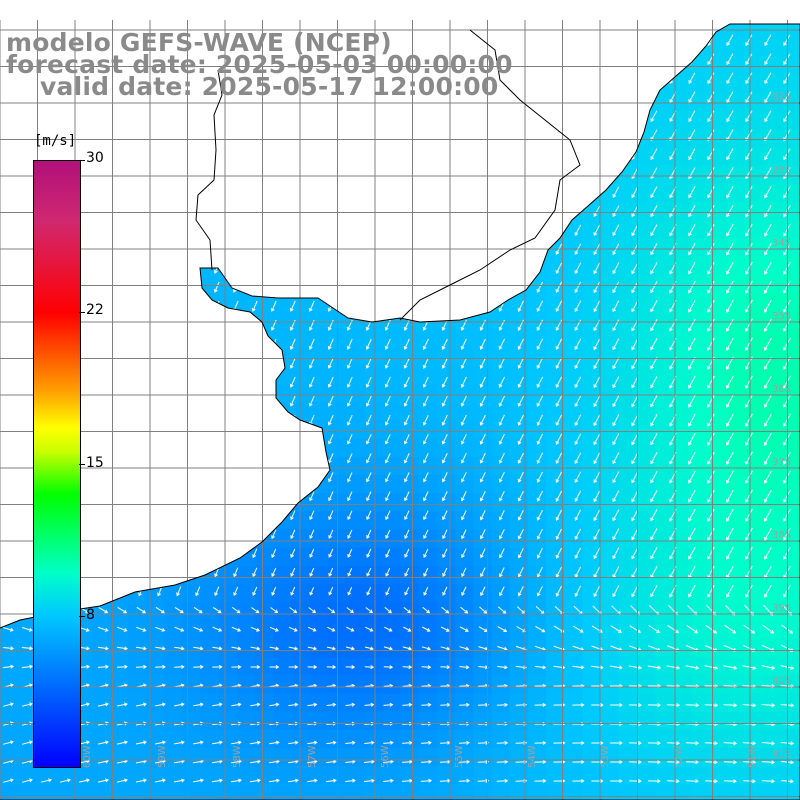 Image resolution: width=800 pixels, height=800 pixels. I want to click on latitude-label: 36S, so click(781, 389).